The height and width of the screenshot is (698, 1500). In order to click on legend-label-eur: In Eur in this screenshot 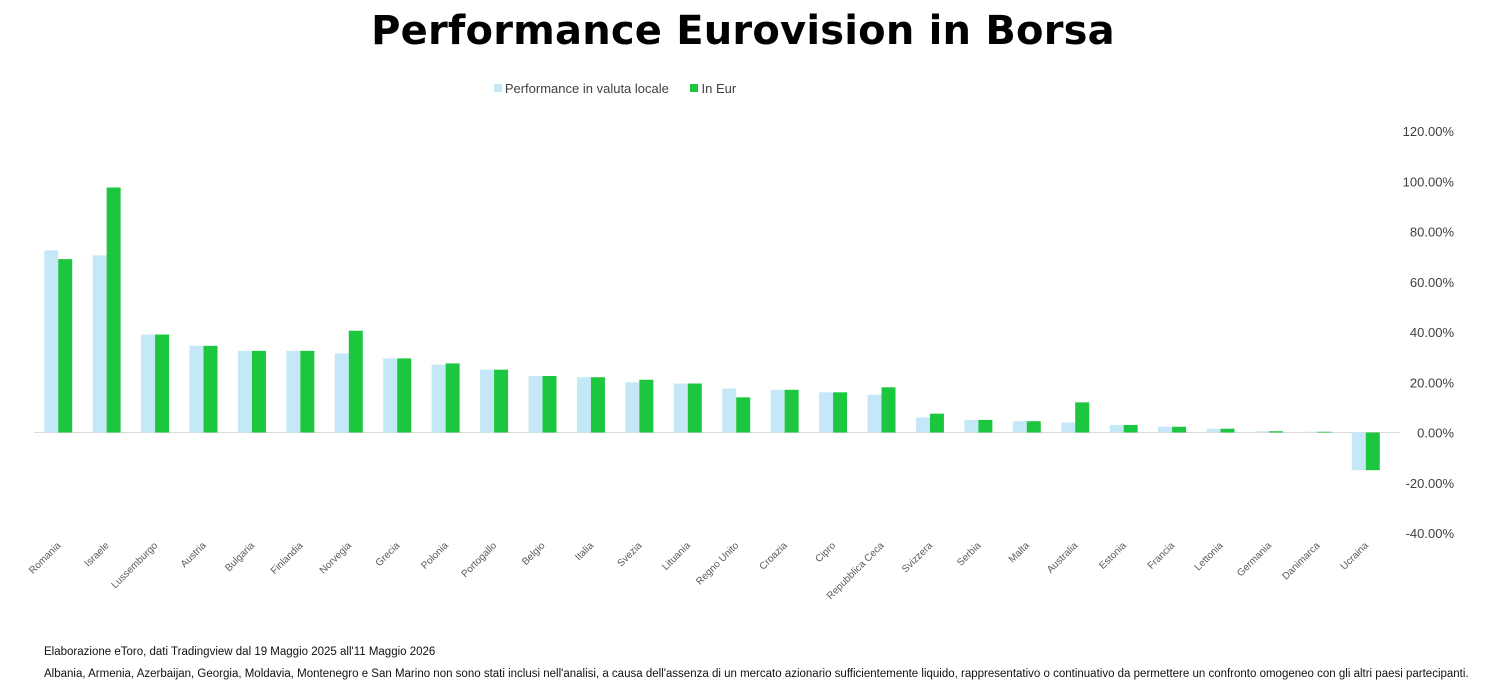, I will do `click(719, 88)`.